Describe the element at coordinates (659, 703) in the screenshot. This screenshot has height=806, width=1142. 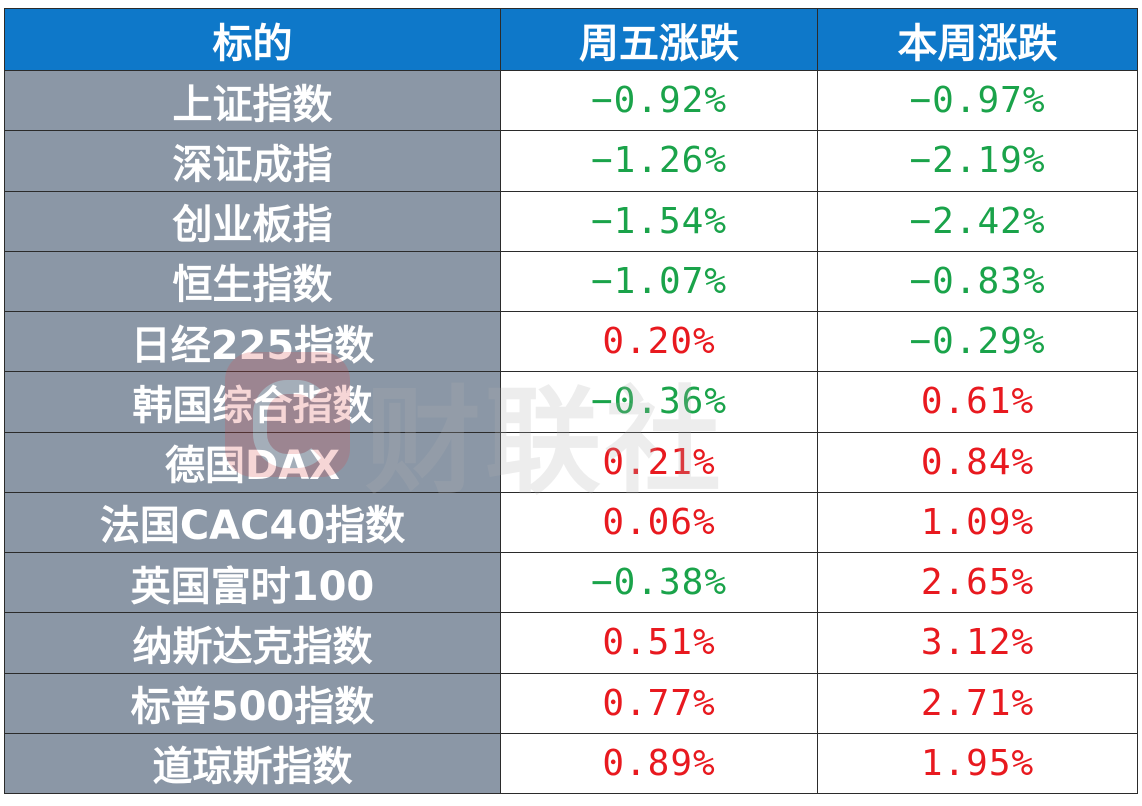
I see `friday-change-cell: 0.77%` at that location.